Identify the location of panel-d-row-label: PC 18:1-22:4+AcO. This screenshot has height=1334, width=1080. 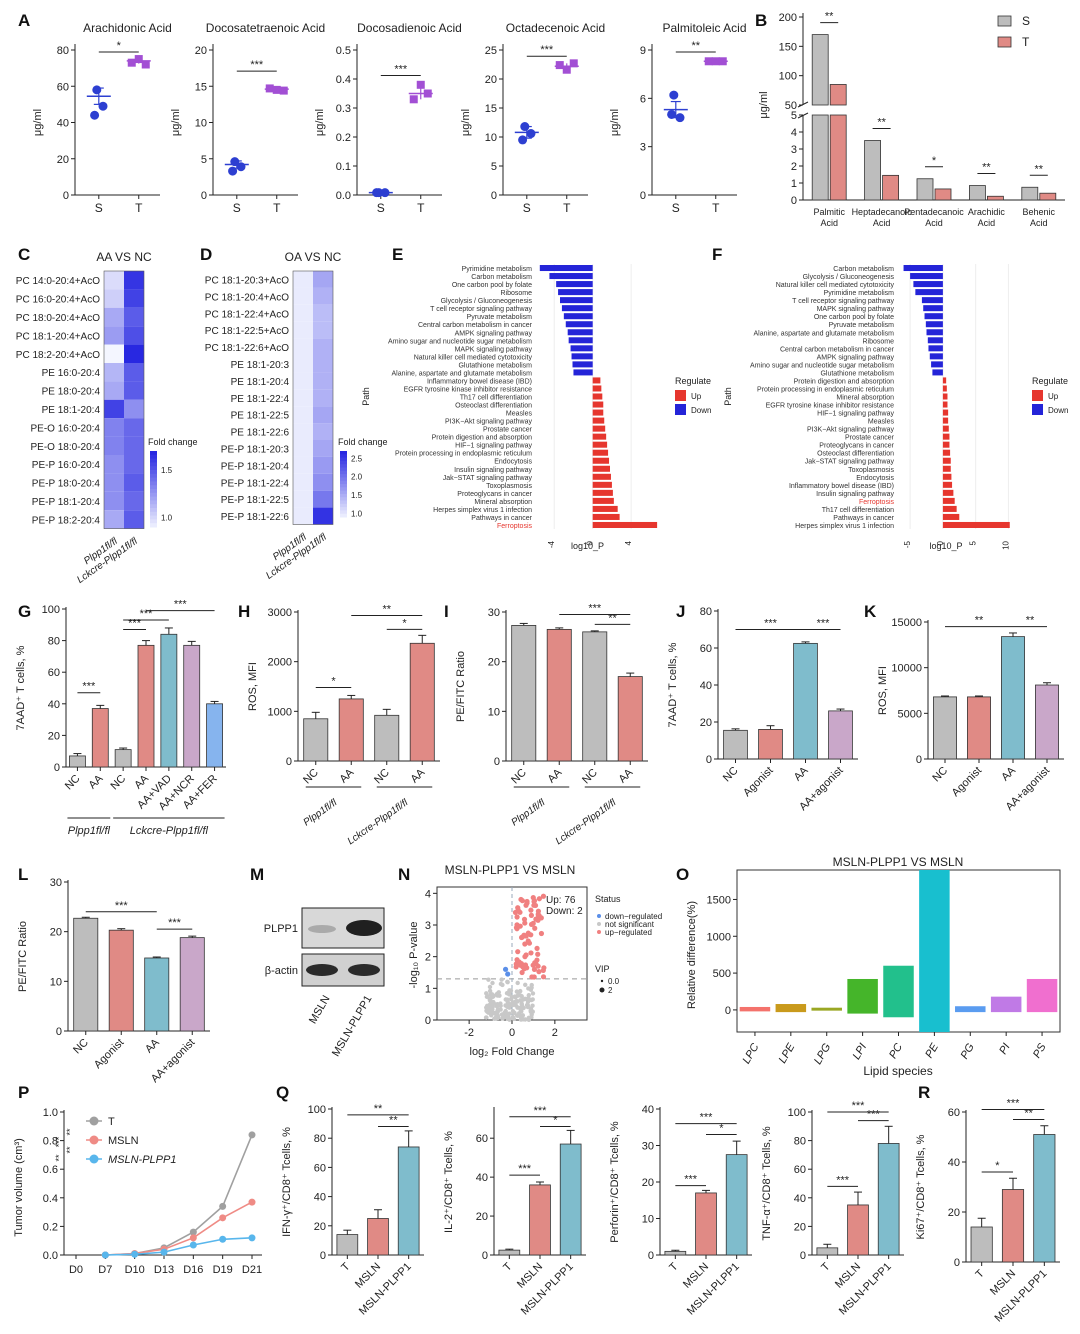
(247, 314).